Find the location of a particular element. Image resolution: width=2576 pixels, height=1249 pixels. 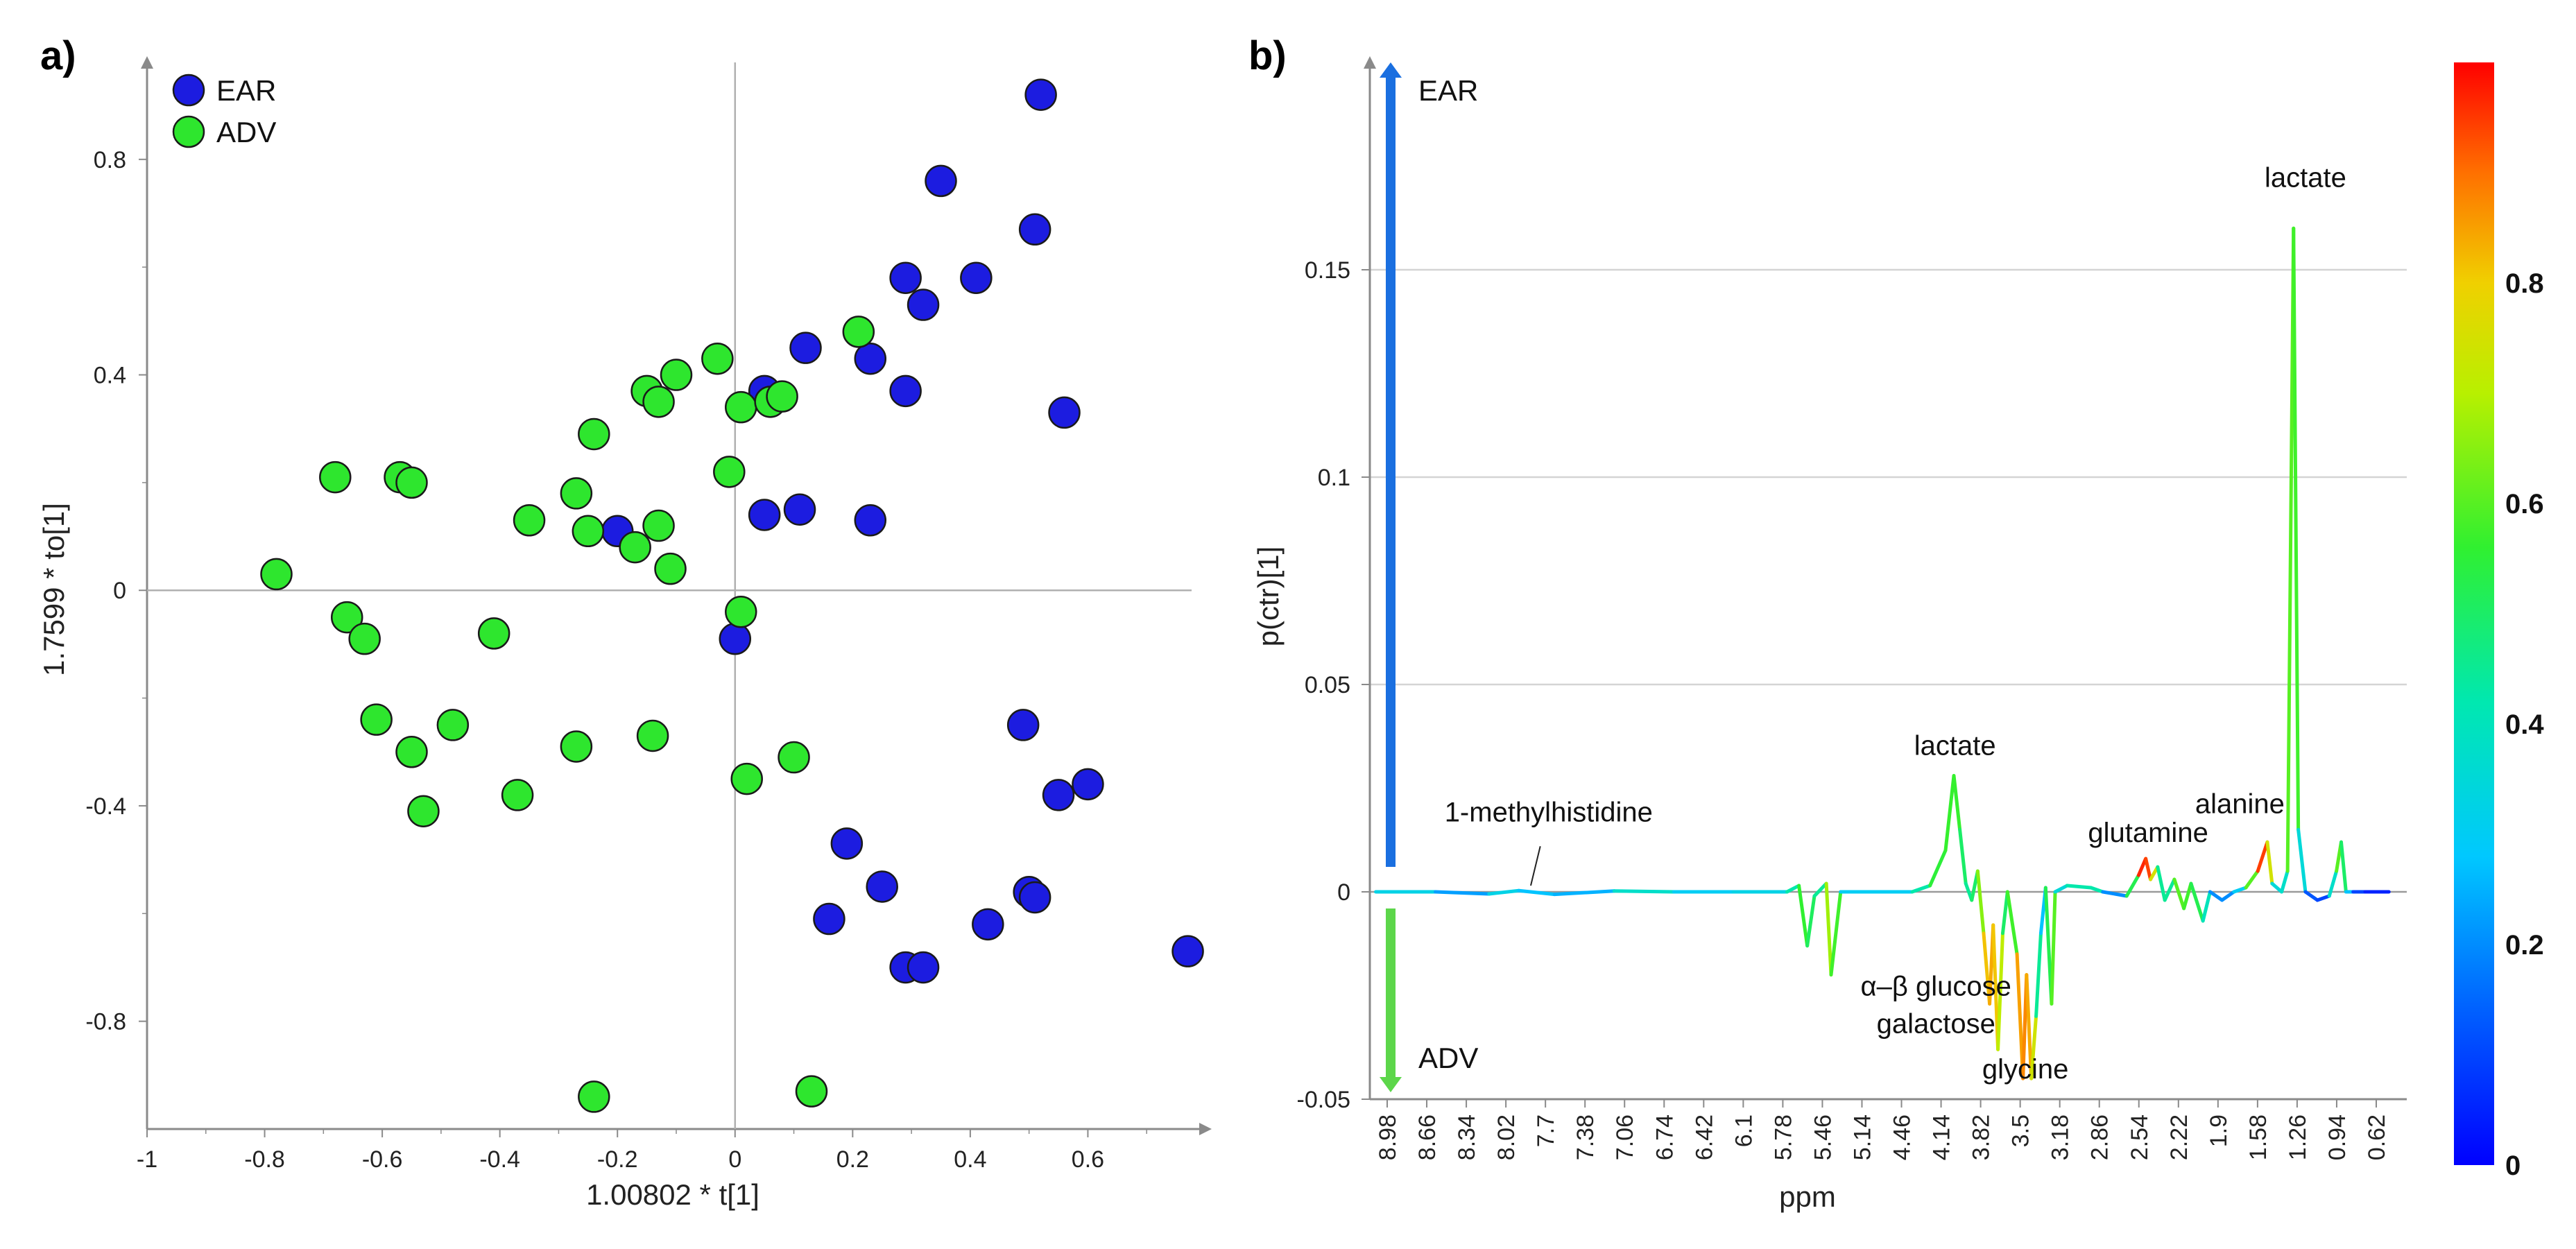

x-tick-label: 1.26 is located at coordinates (2298, 1137).